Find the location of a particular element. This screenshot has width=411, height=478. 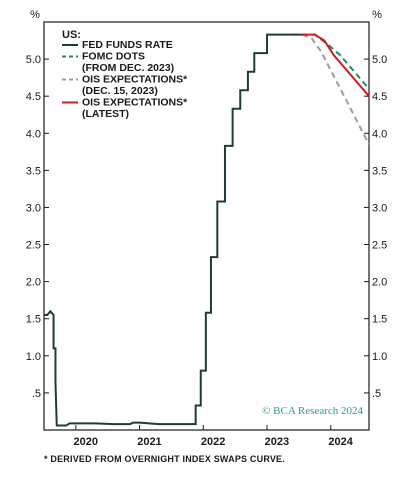

y-unit-label-left: % is located at coordinates (35, 15).